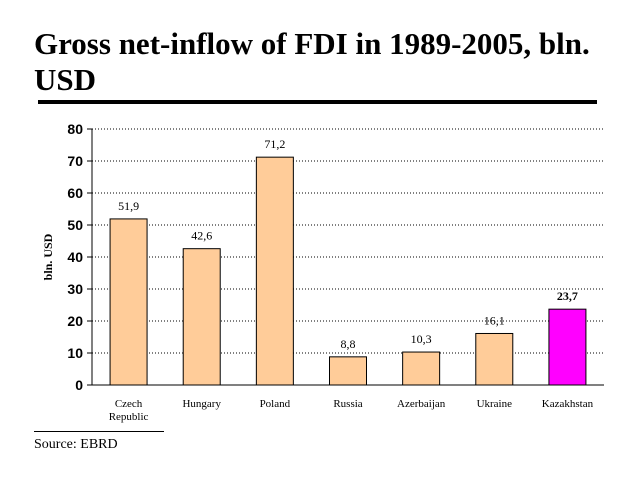 The image size is (640, 480). I want to click on y-tick-labels: 0 10 20 30 40 50 60 70 80, so click(75, 257).